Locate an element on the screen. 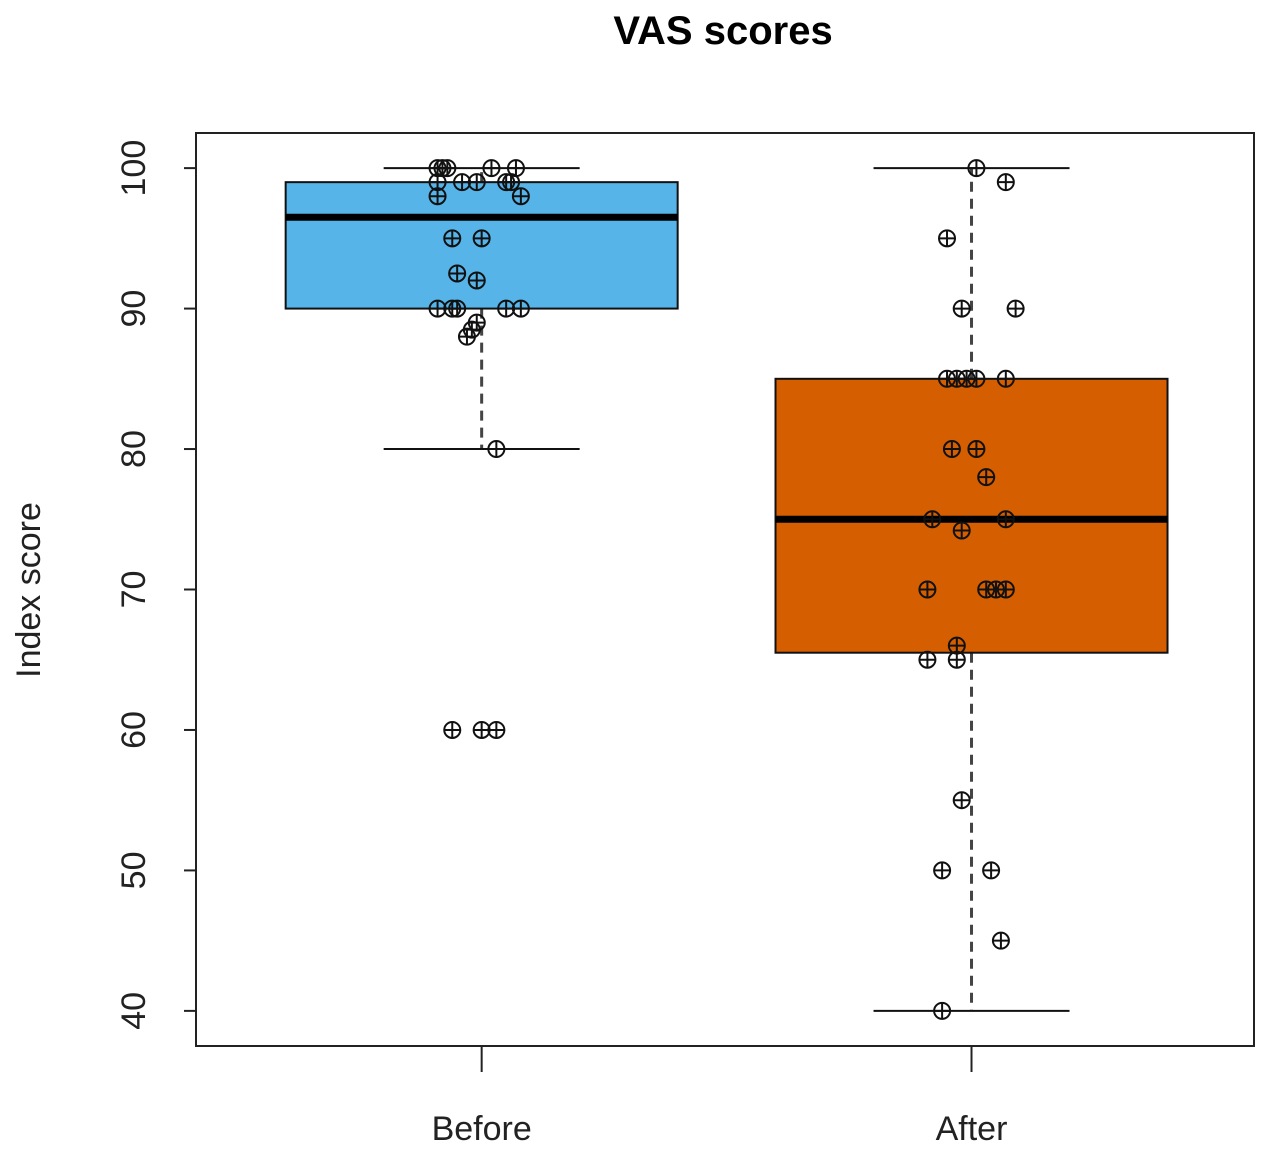  chart-title: VAS scores is located at coordinates (722, 31).